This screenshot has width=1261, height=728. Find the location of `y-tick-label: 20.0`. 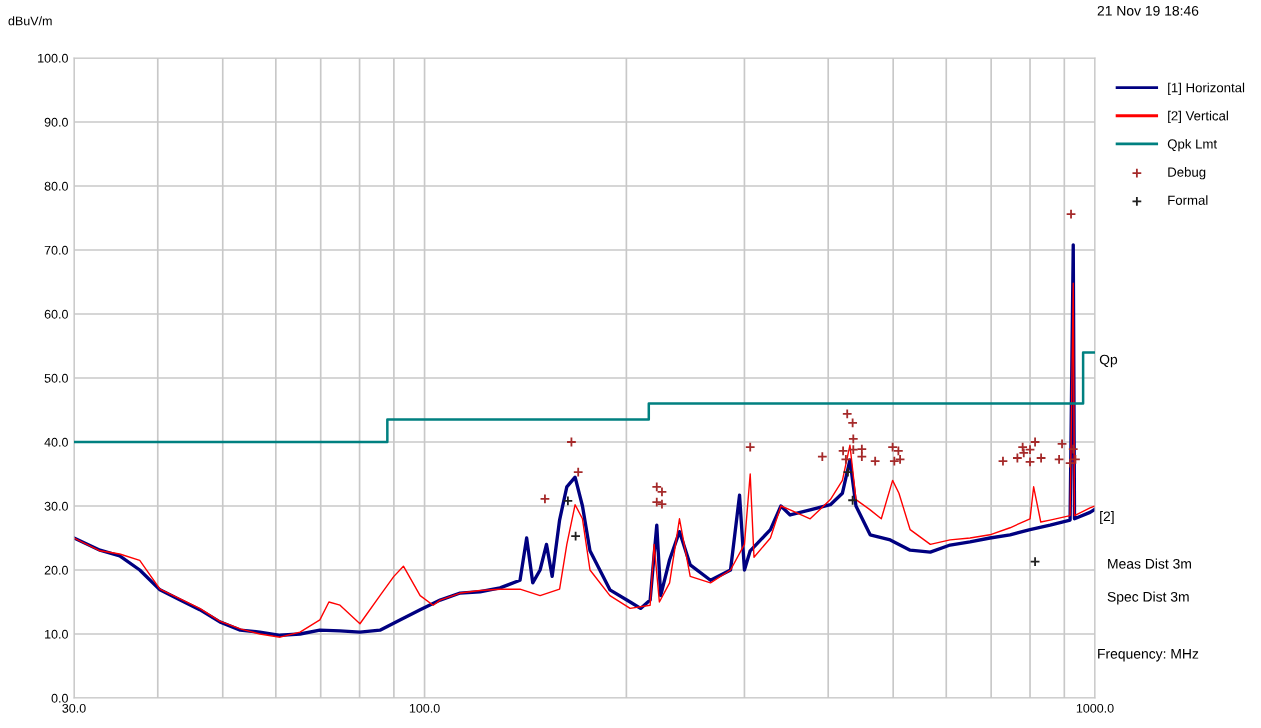

y-tick-label: 20.0 is located at coordinates (56, 570).